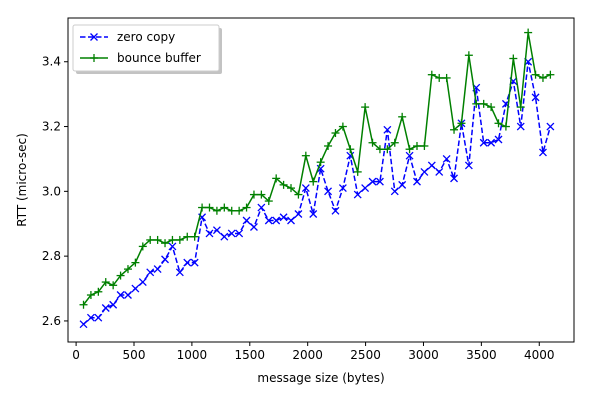 Image resolution: width=600 pixels, height=400 pixels. I want to click on x-tick-label: 500, so click(134, 355).